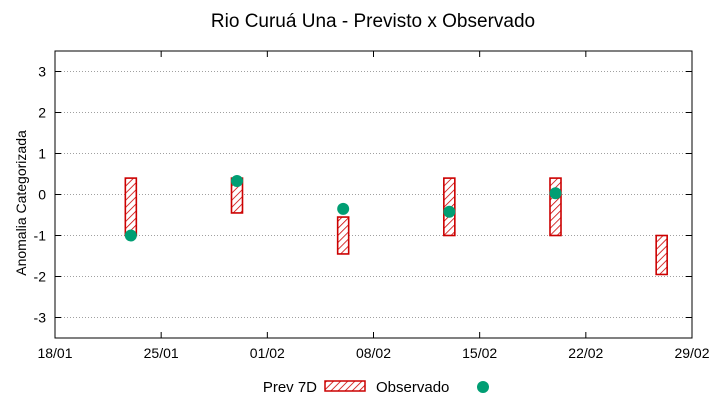 The height and width of the screenshot is (400, 720). Describe the element at coordinates (21, 203) in the screenshot. I see `y-axis-label: Anomalia Categorizada` at that location.